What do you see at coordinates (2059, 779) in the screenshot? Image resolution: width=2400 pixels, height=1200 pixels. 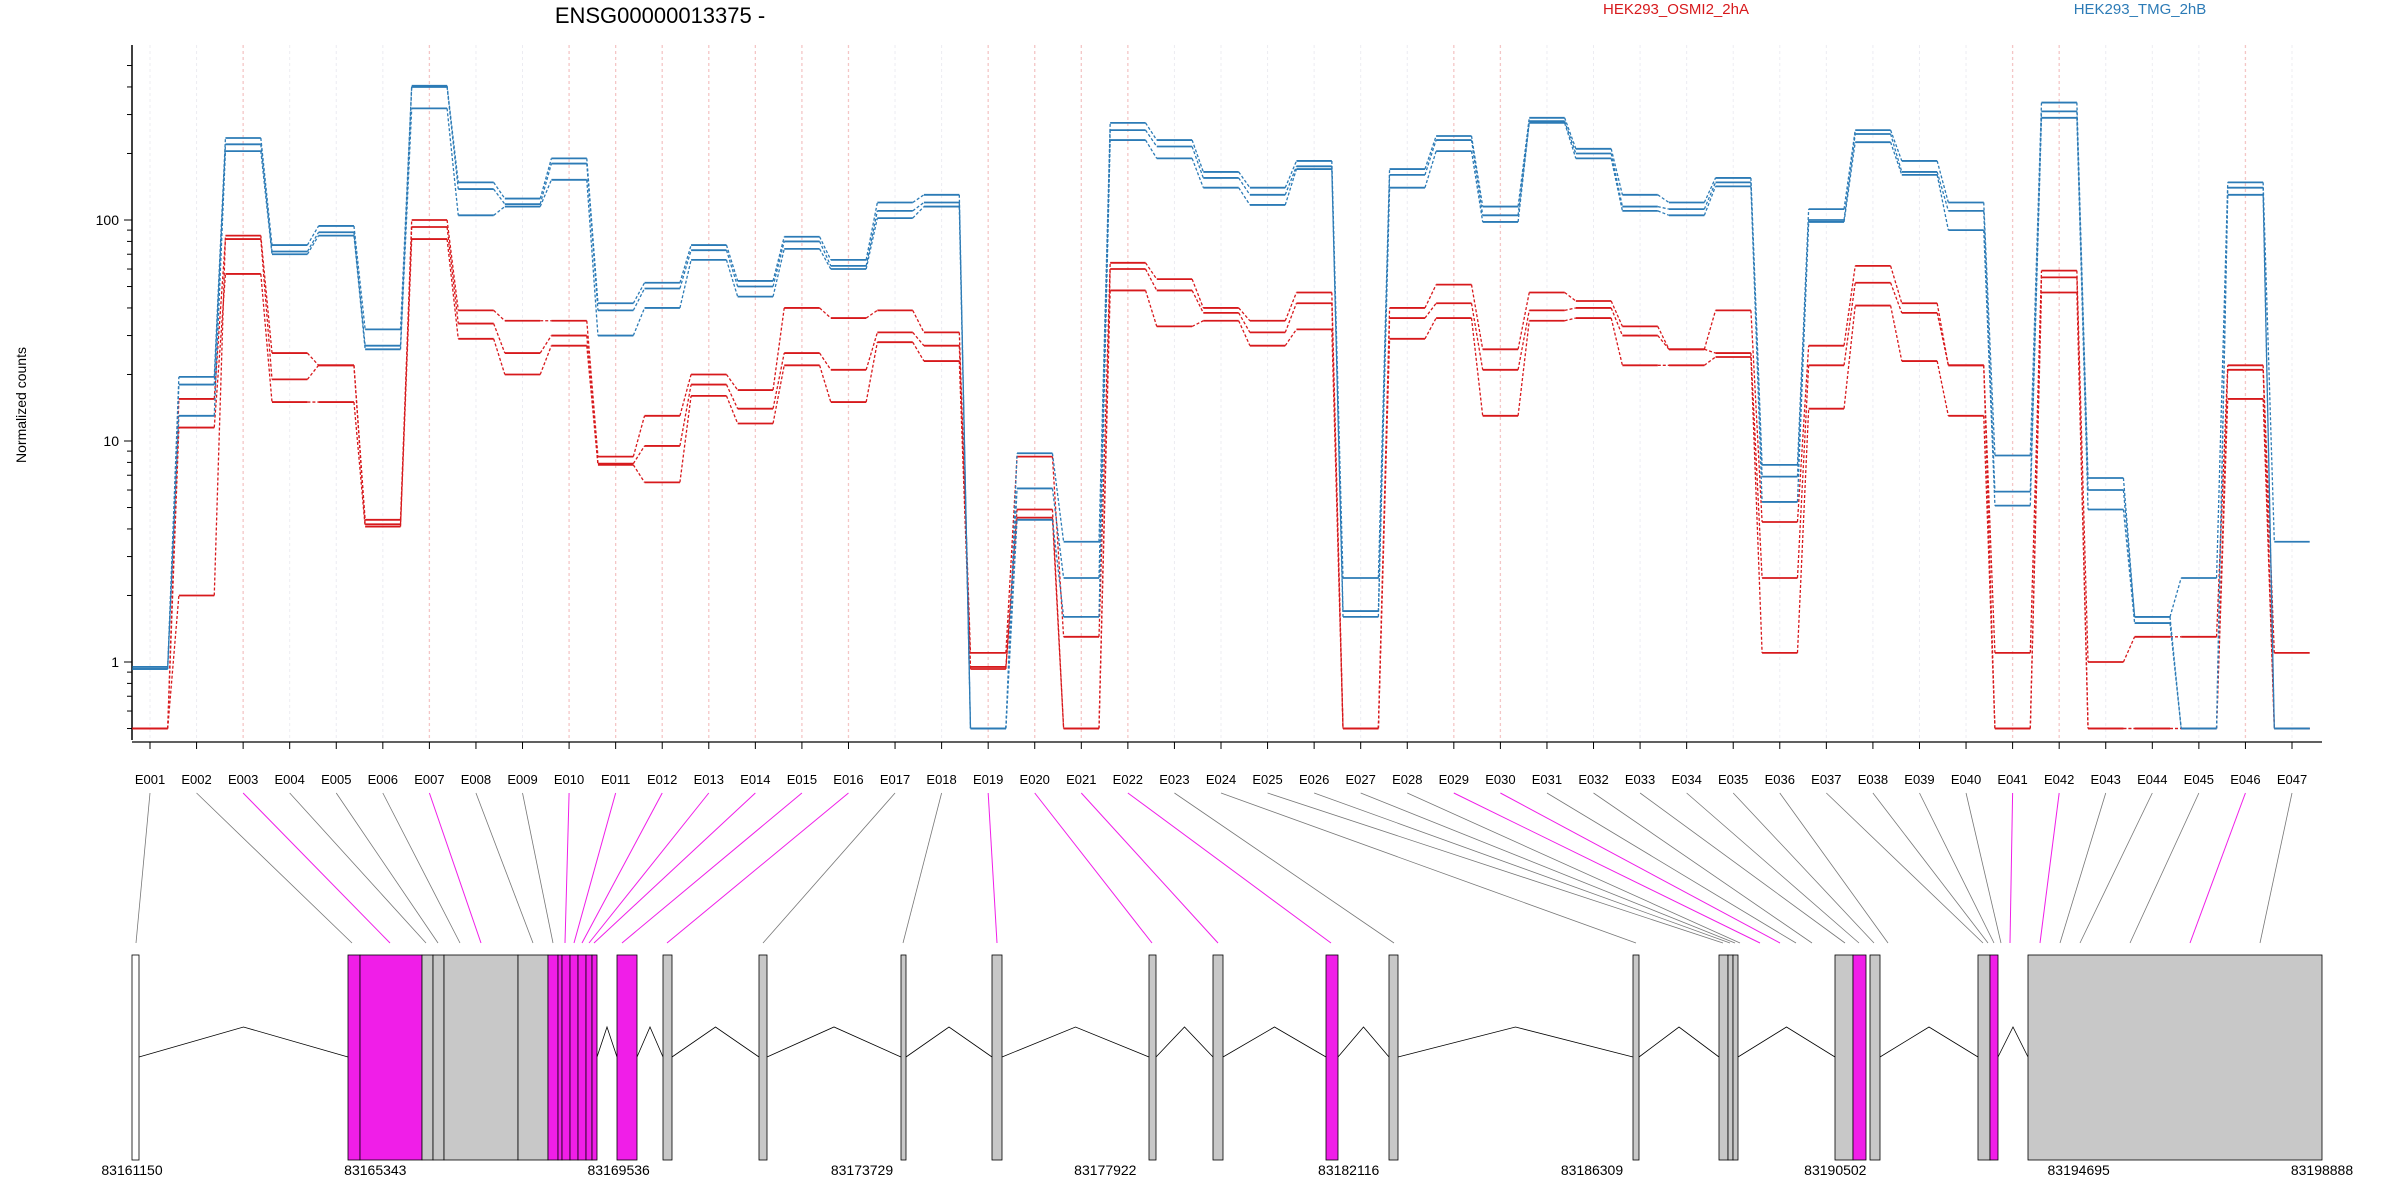 I see `x-tick-label: E042` at bounding box center [2059, 779].